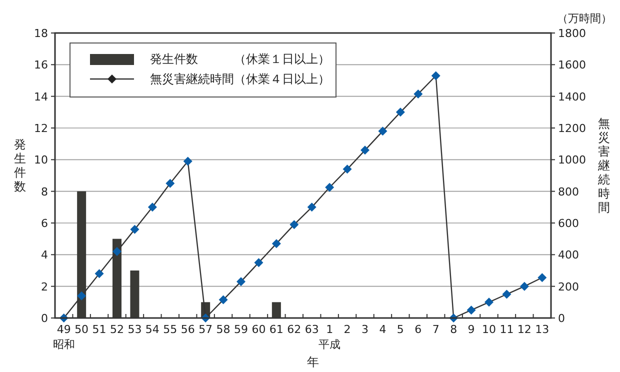 This screenshot has width=620, height=372. Describe the element at coordinates (561, 318) in the screenshot. I see `y2-tick-label: 0` at that location.